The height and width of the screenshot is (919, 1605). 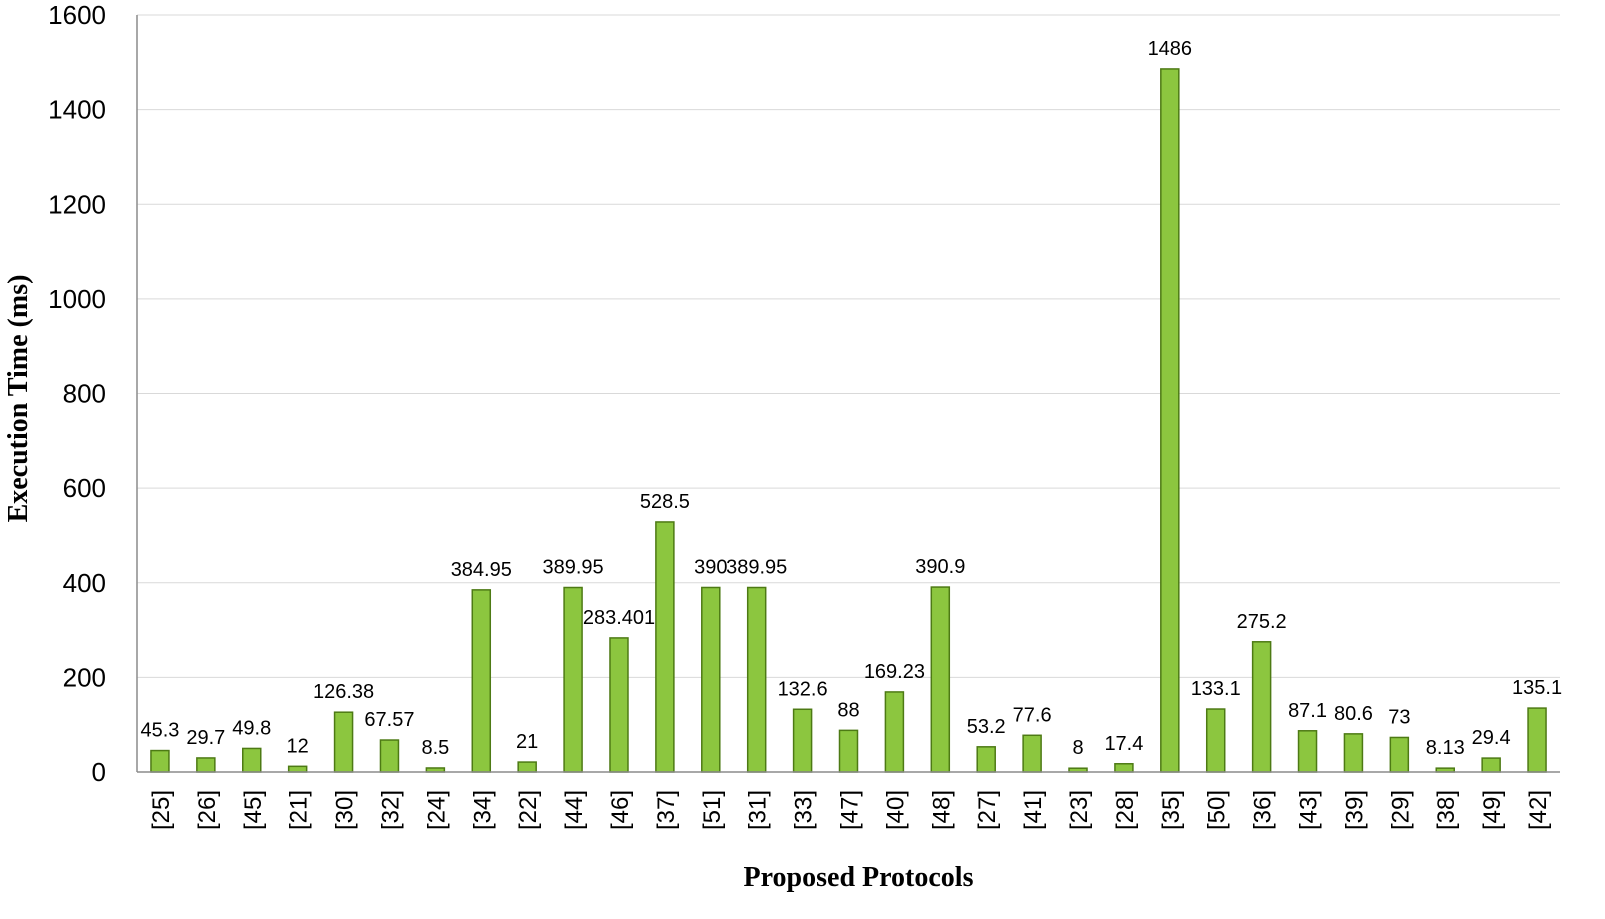 What do you see at coordinates (1445, 748) in the screenshot?
I see `data-label: 8.13` at bounding box center [1445, 748].